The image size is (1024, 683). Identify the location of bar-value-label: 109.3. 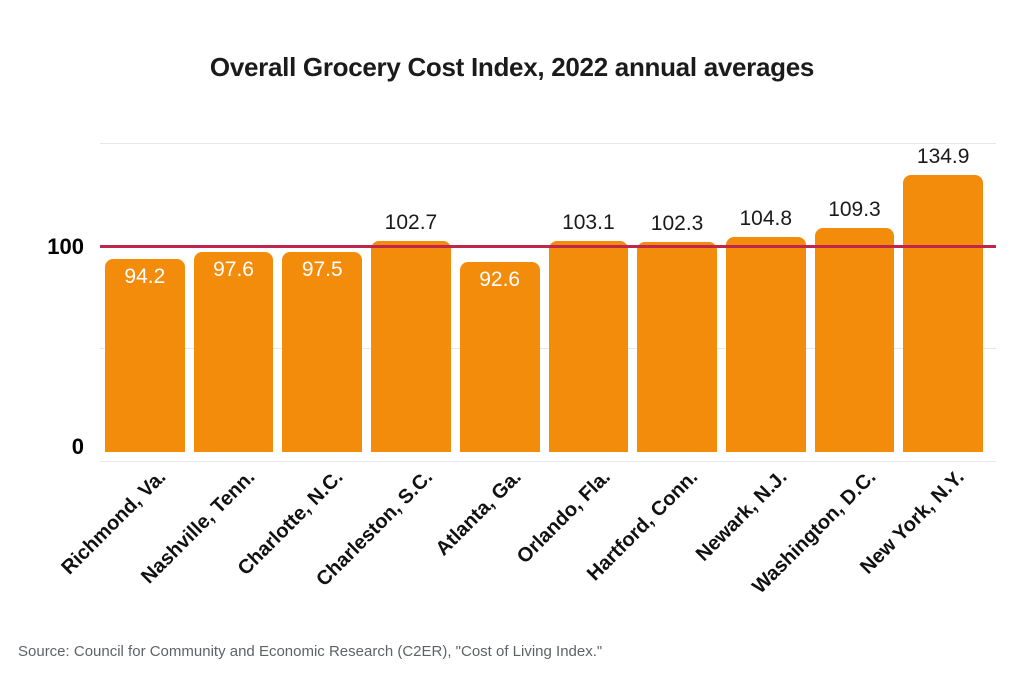
(854, 209).